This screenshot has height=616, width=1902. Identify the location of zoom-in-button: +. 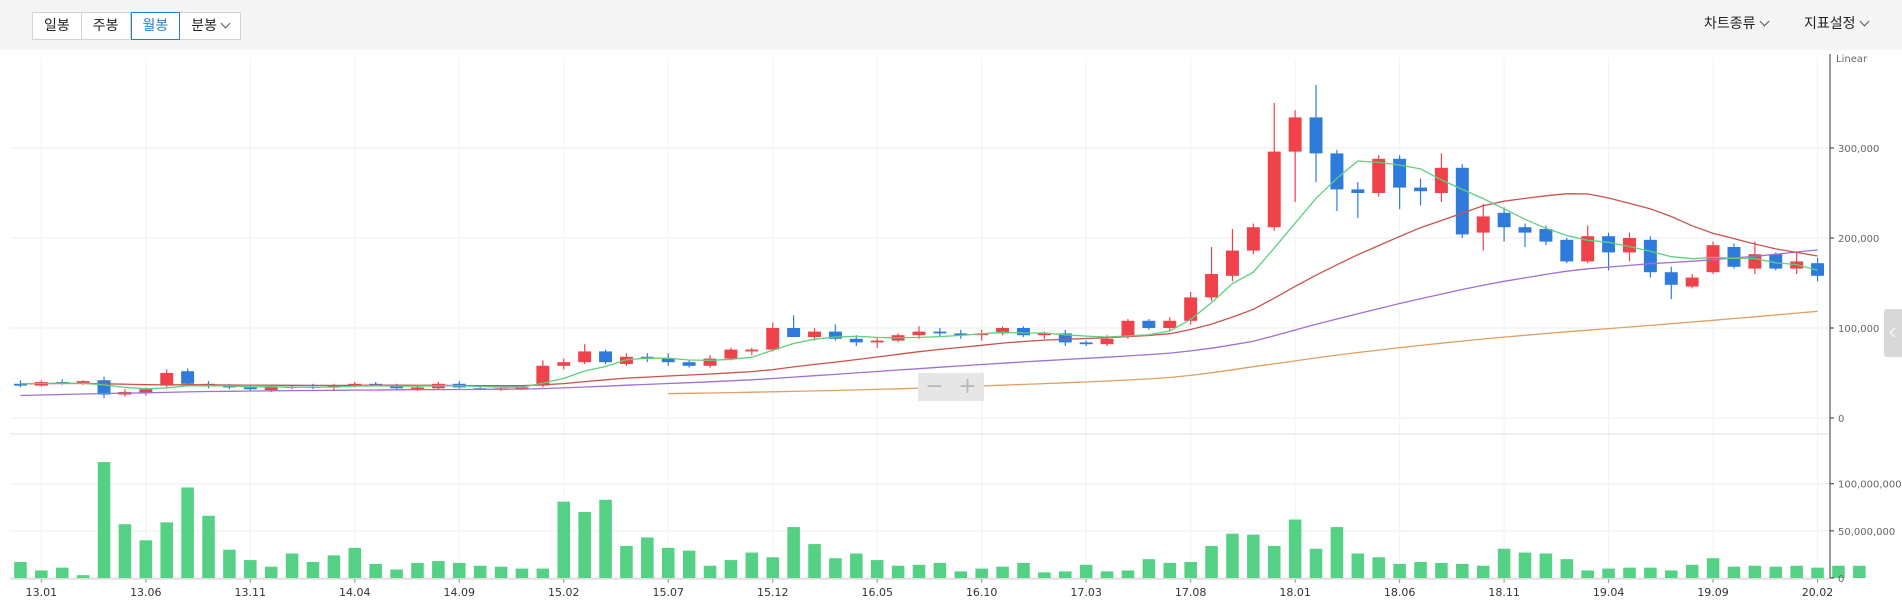
(967, 386).